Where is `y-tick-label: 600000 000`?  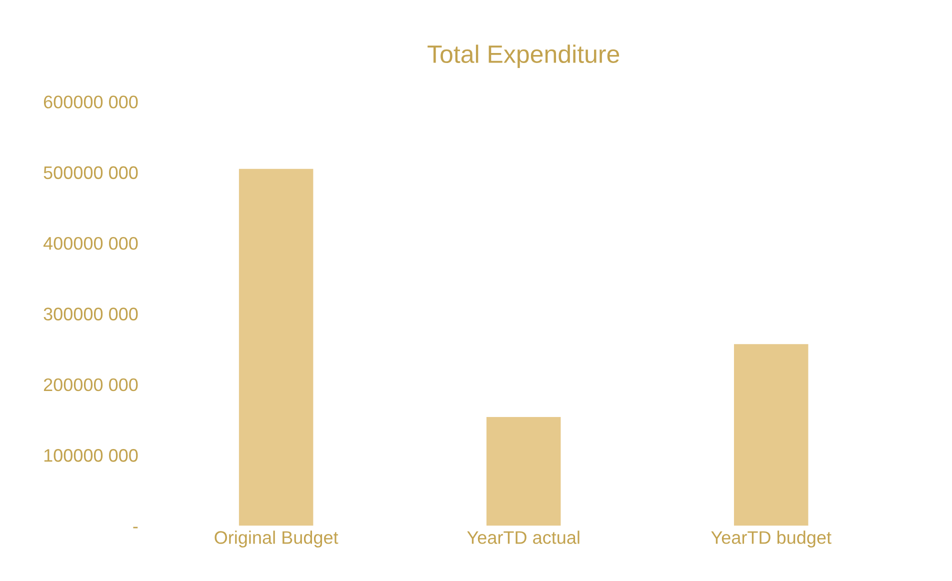 y-tick-label: 600000 000 is located at coordinates (91, 102).